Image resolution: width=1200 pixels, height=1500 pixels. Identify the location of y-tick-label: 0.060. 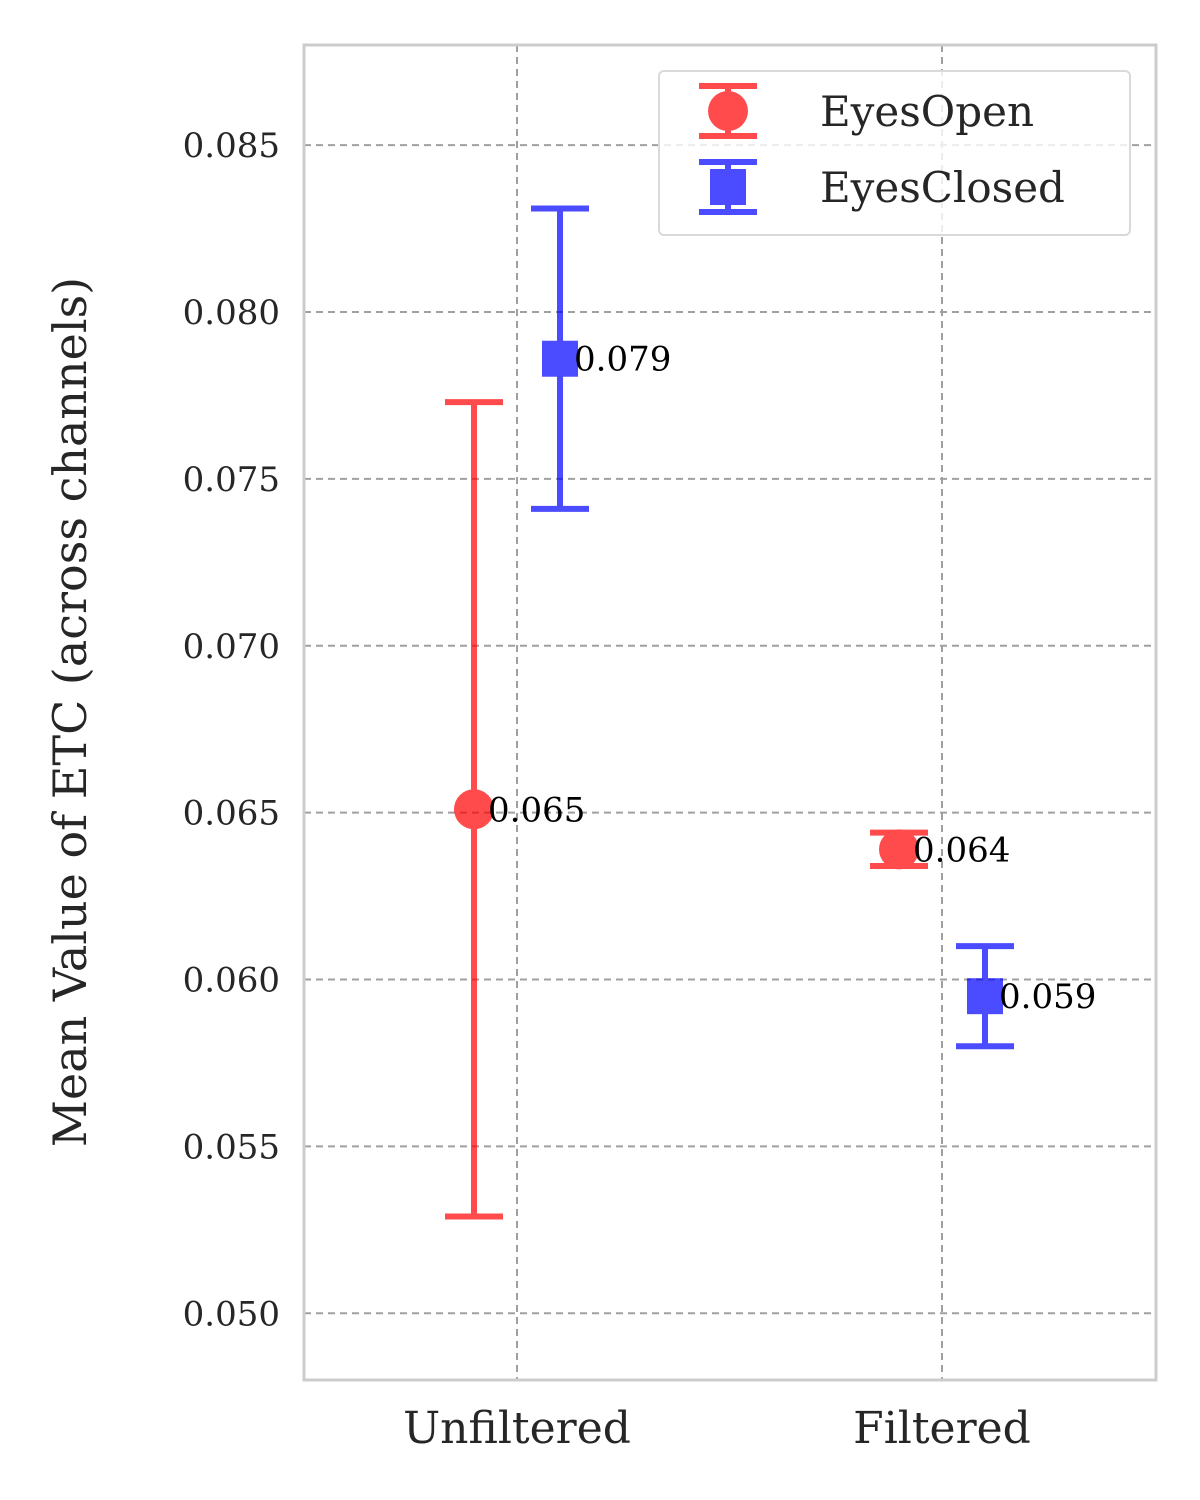
(231, 981).